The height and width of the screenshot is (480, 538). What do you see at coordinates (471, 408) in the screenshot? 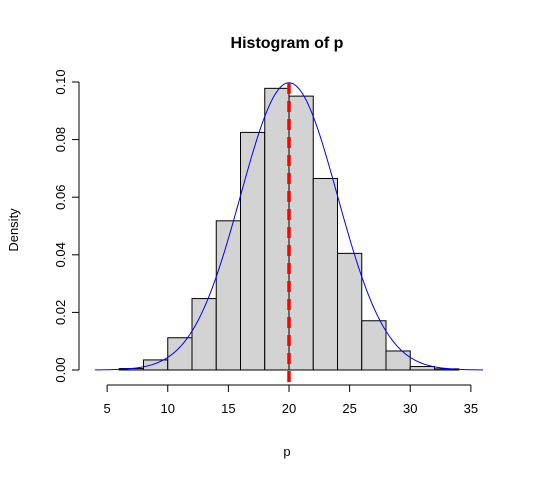
I see `x-tick-label-35: 35` at bounding box center [471, 408].